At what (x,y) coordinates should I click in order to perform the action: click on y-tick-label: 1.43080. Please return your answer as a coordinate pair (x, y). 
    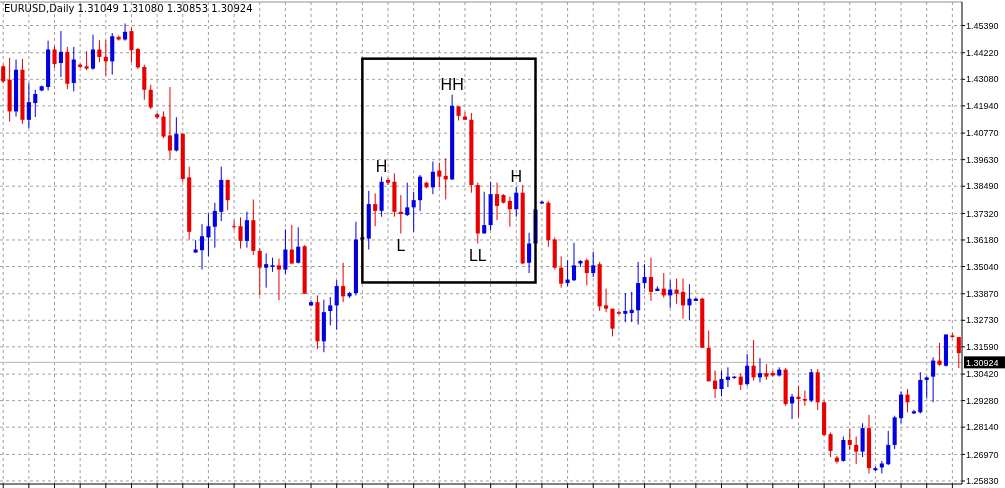
    Looking at the image, I should click on (982, 79).